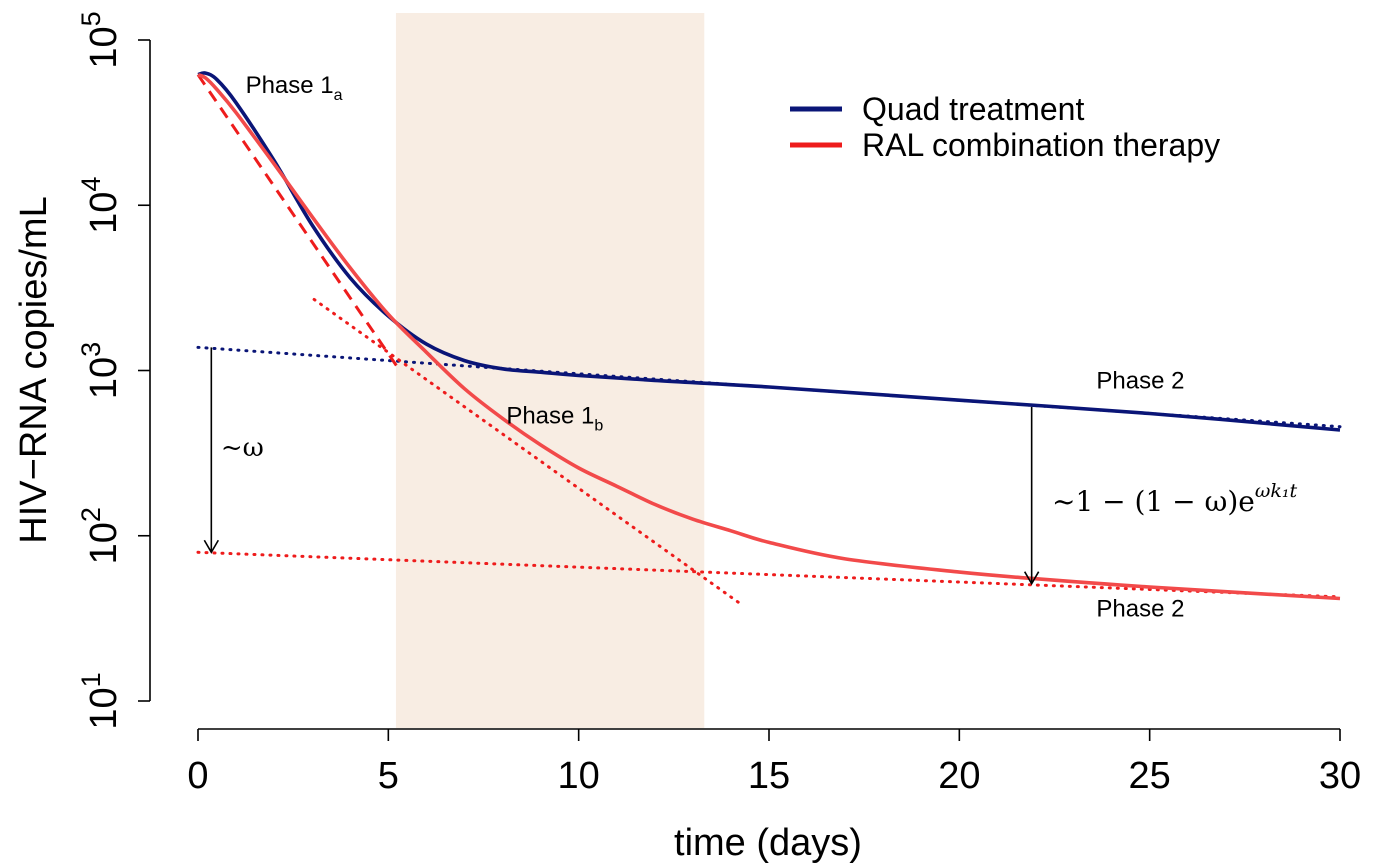 This screenshot has height=863, width=1378. What do you see at coordinates (554, 418) in the screenshot?
I see `phase-label-2: Phase 1b` at bounding box center [554, 418].